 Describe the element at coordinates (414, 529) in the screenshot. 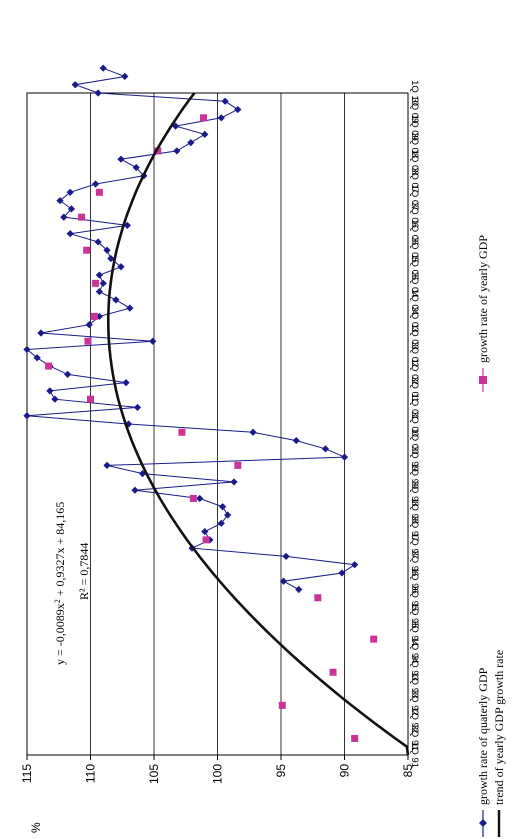

I see `category-label: 3Q 97` at that location.